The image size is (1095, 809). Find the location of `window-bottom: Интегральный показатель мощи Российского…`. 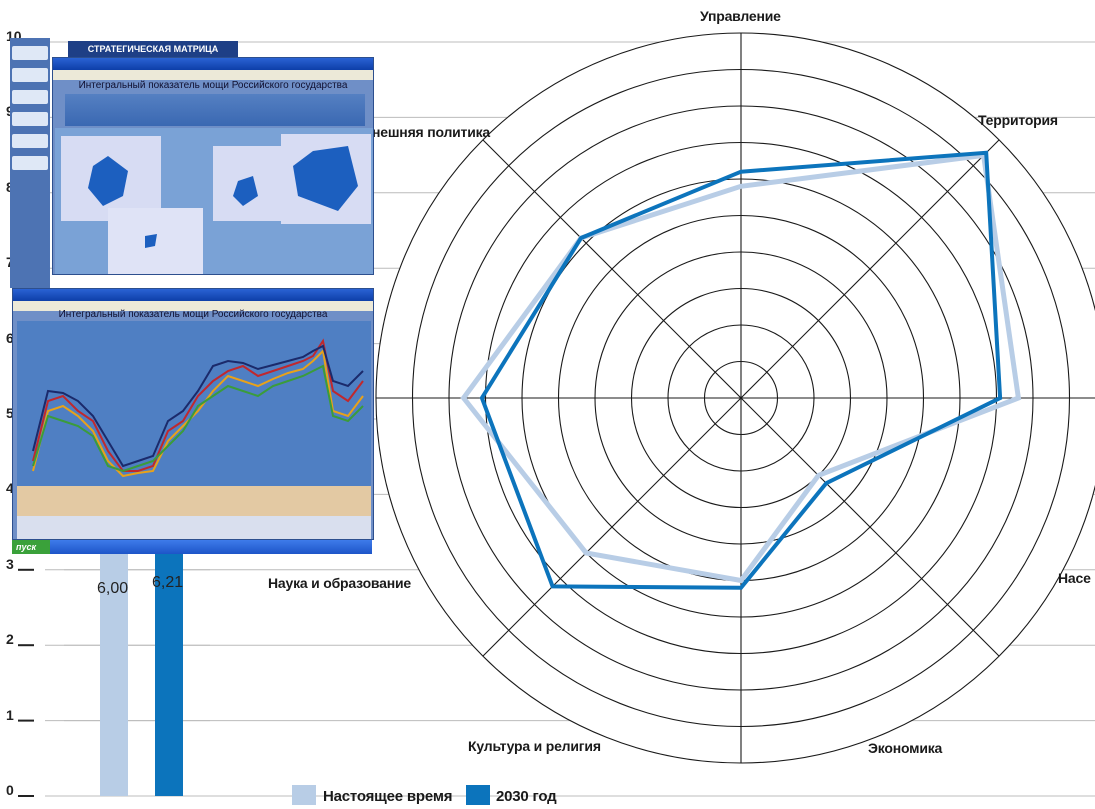

window-bottom: Интегральный показатель мощи Российского… is located at coordinates (193, 414).